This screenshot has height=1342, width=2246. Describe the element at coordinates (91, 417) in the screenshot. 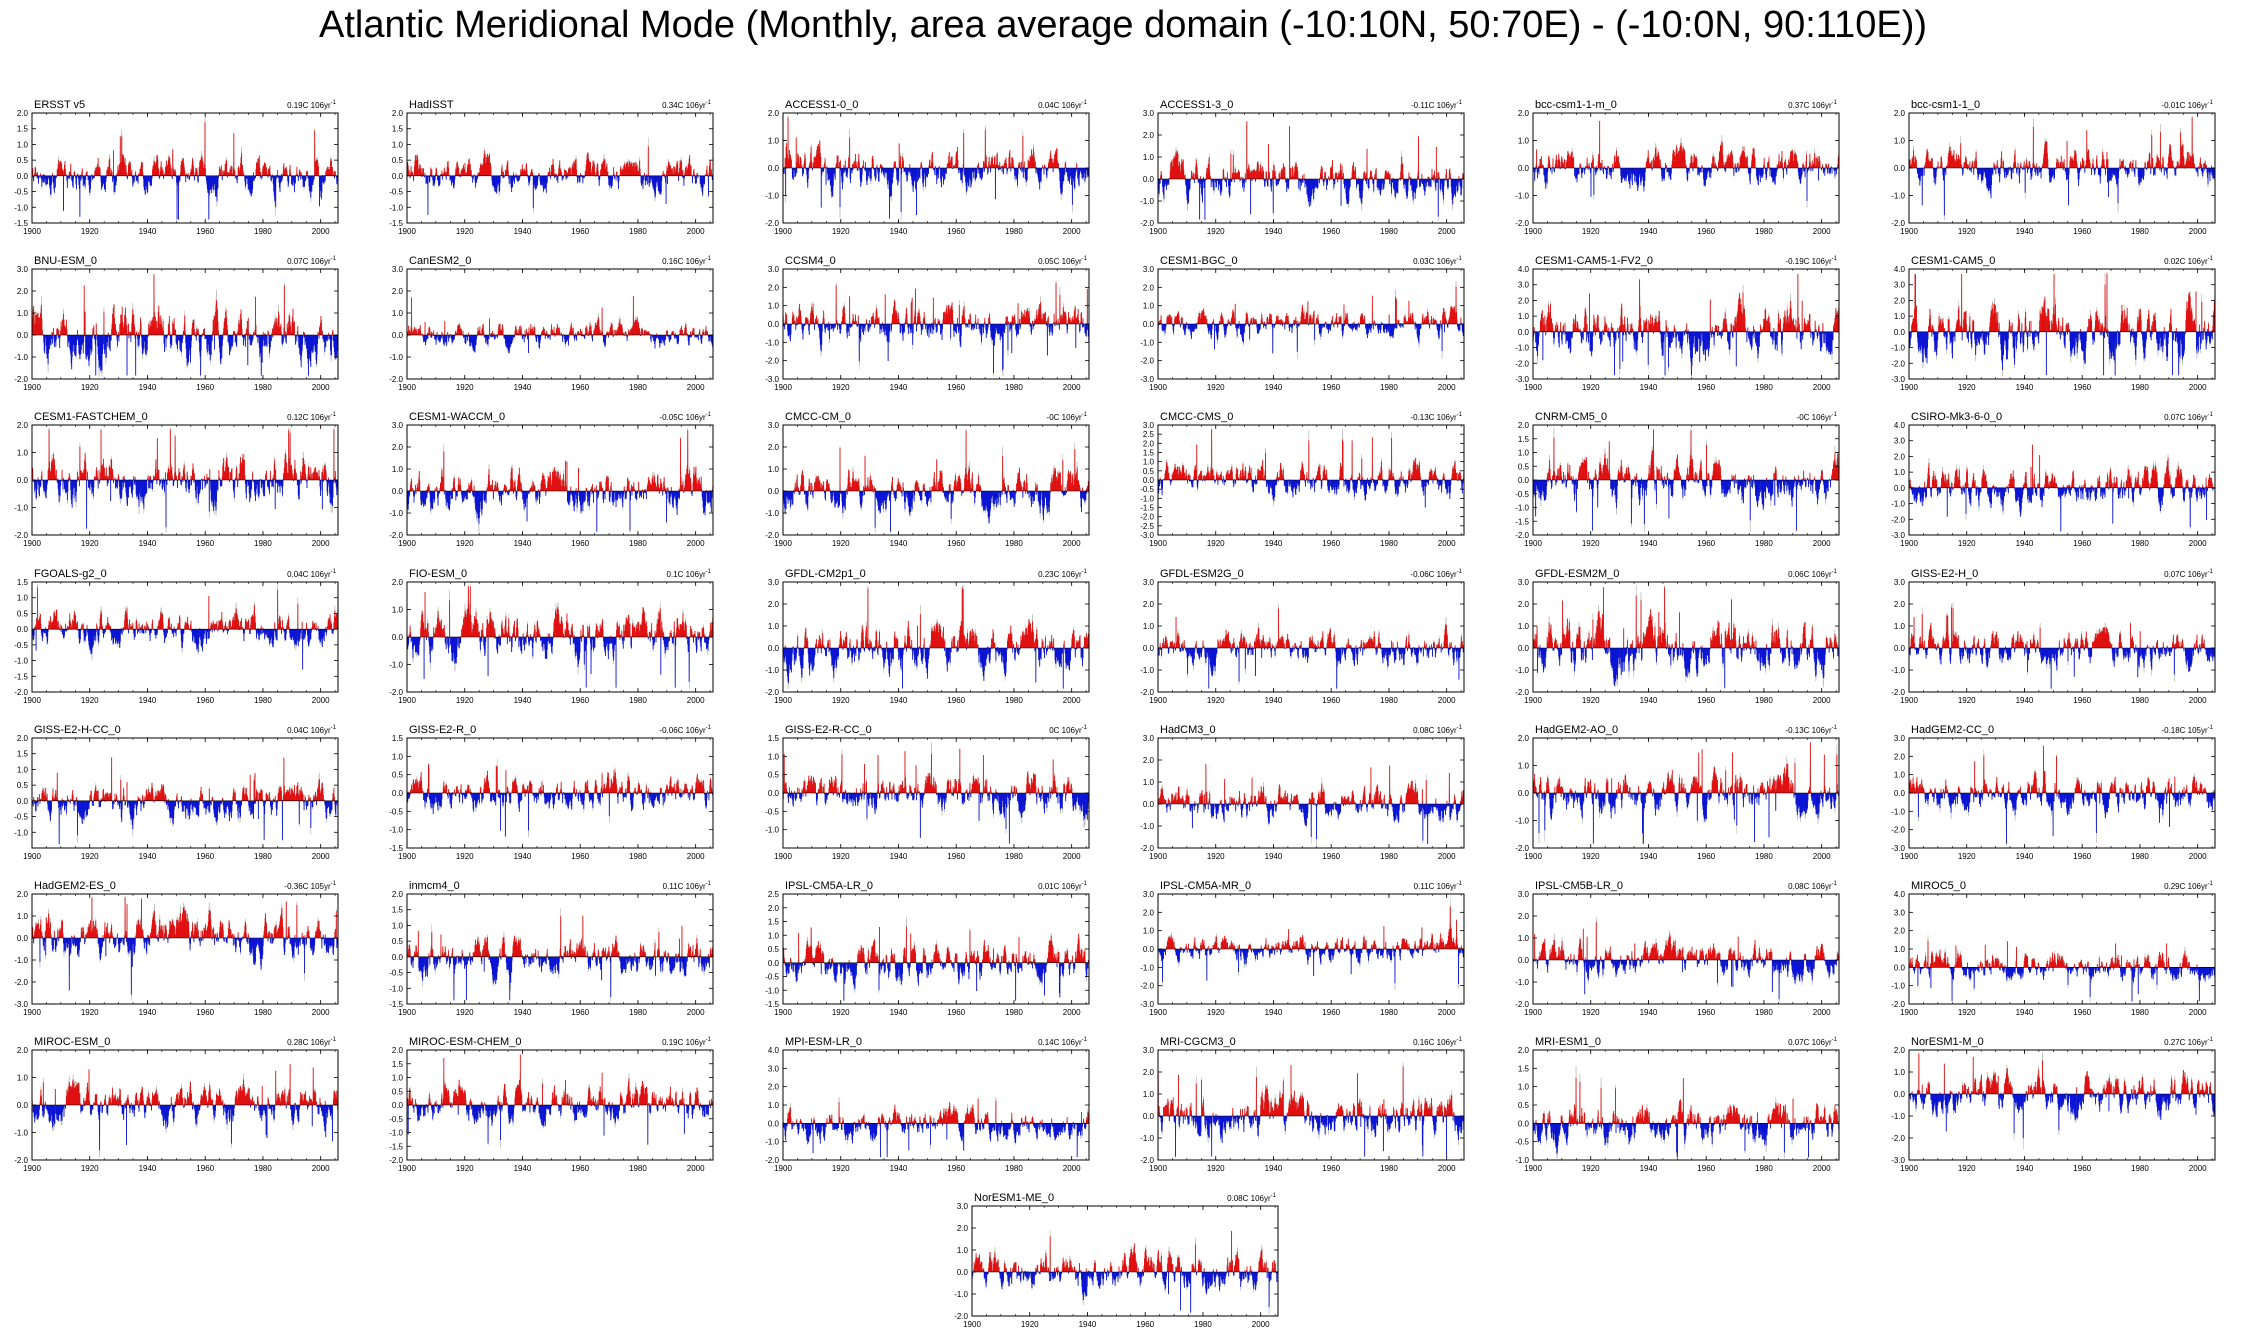

I see `panel-title: CESM1-FASTCHEM_0` at that location.